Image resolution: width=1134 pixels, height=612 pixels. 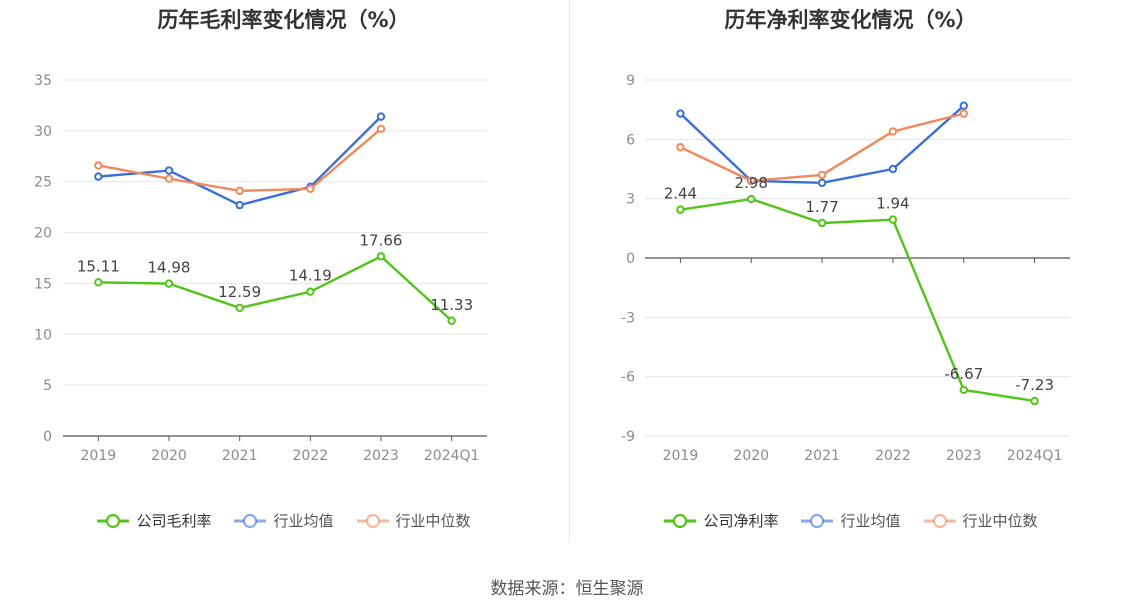 I want to click on y-tick-label: -6, so click(x=628, y=378).